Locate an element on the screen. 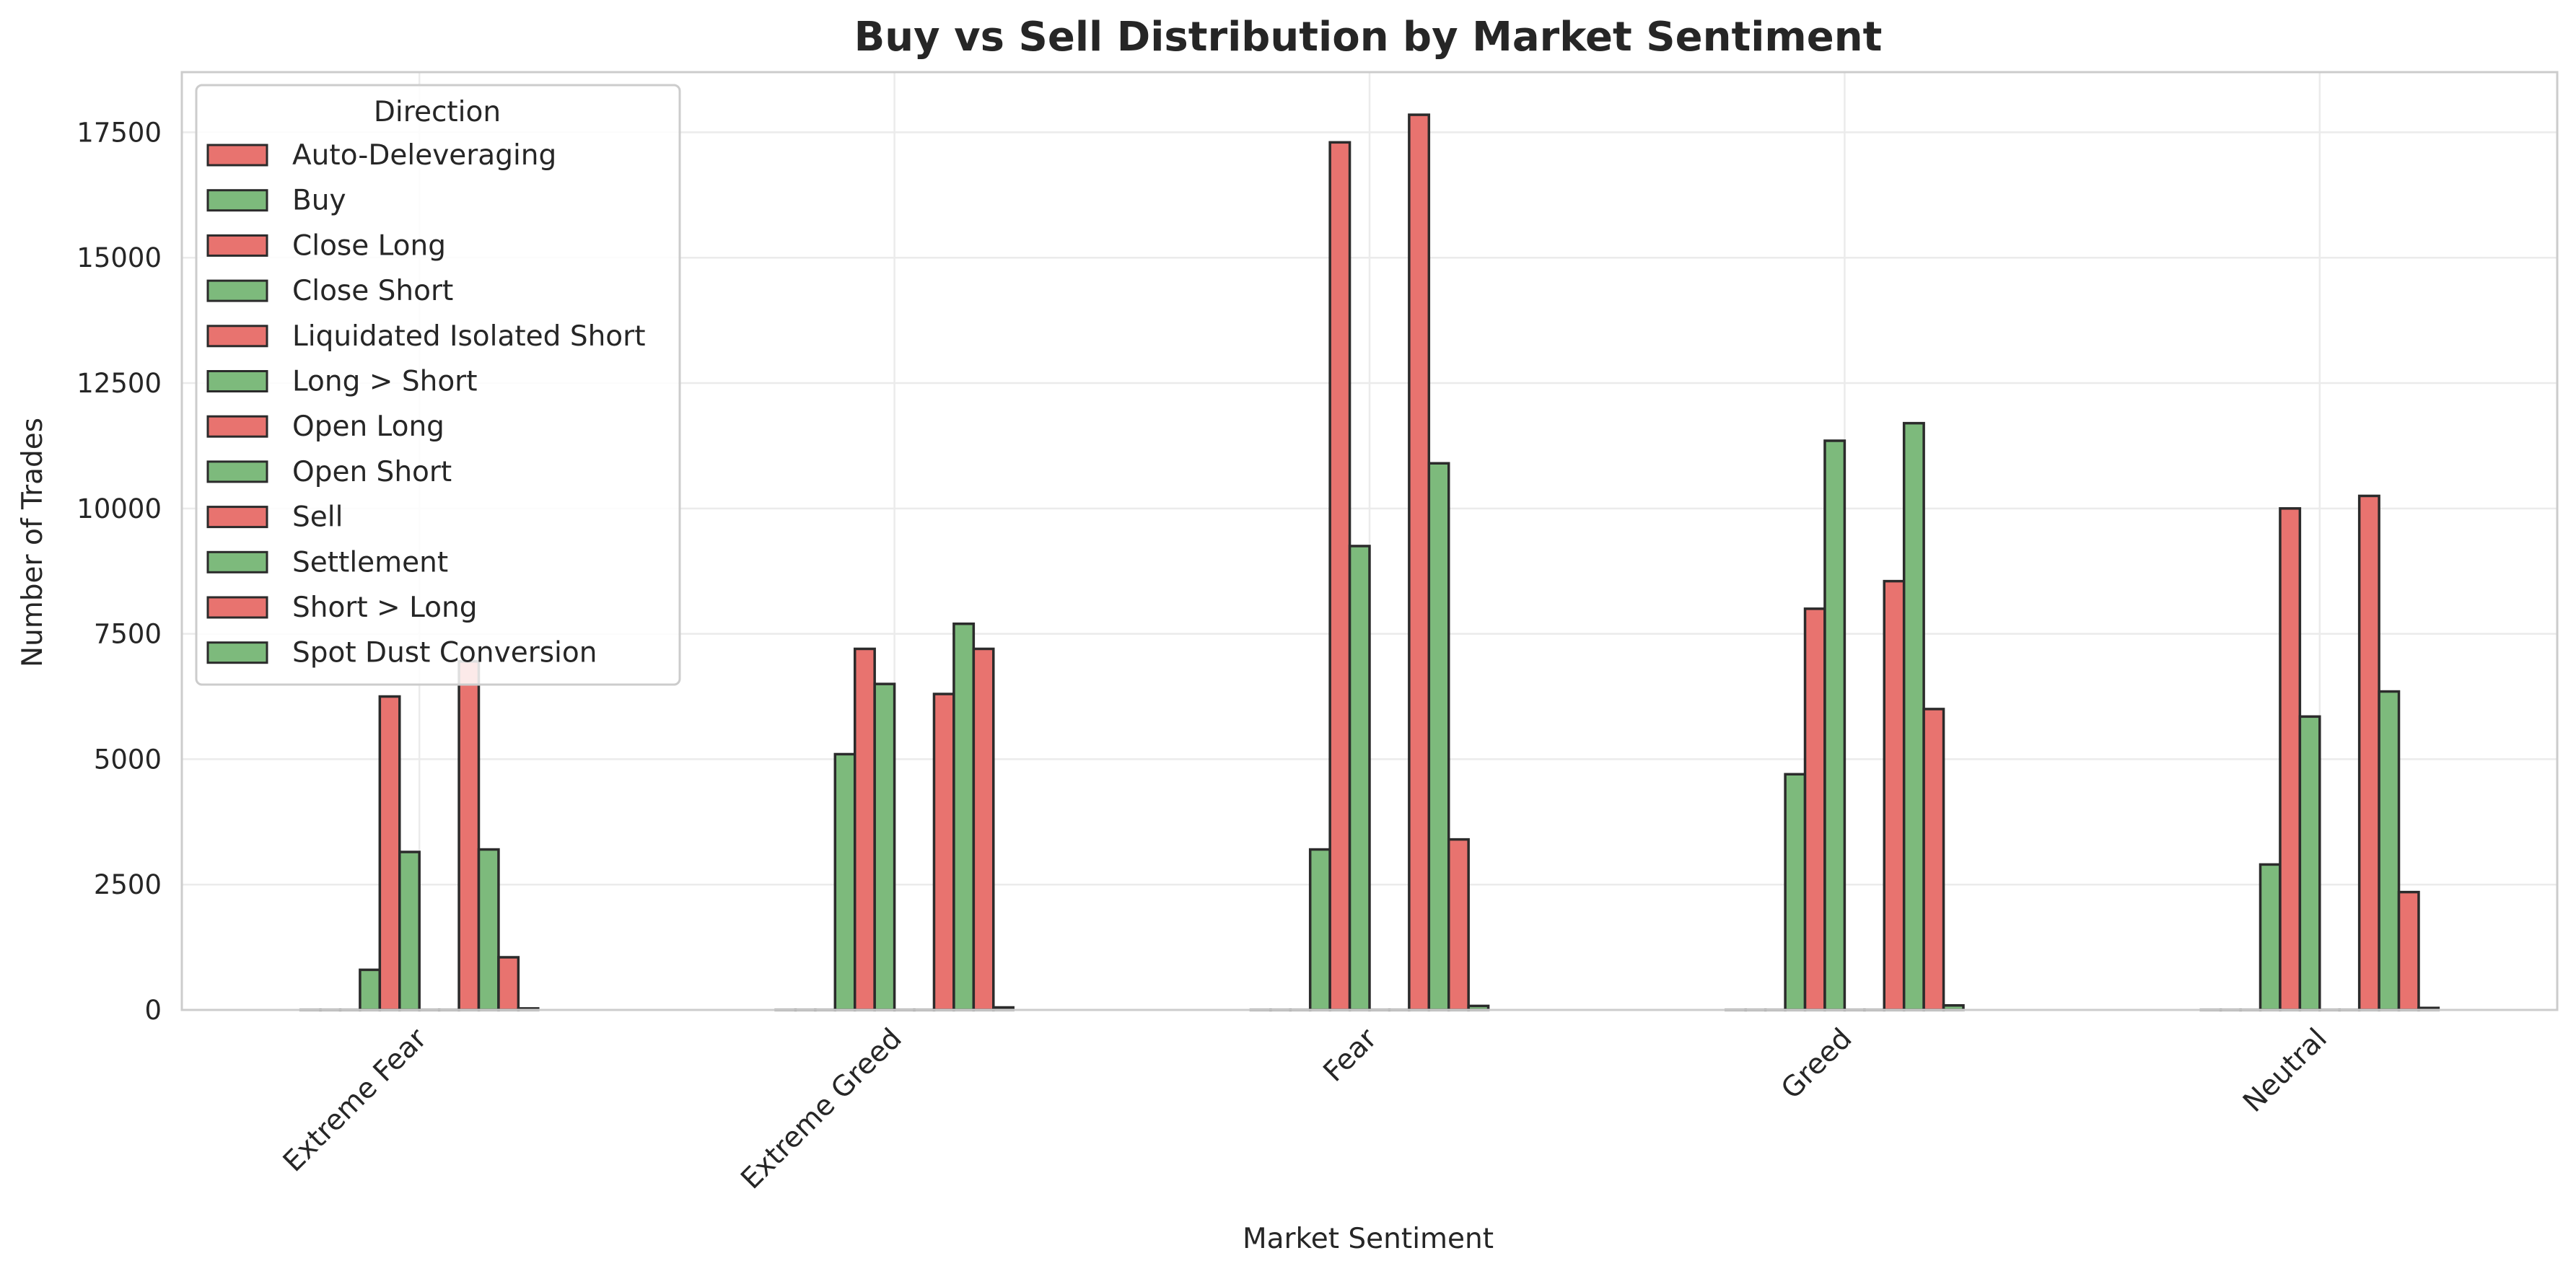 The height and width of the screenshot is (1279, 2576). y-tick-label: 2500 is located at coordinates (128, 884).